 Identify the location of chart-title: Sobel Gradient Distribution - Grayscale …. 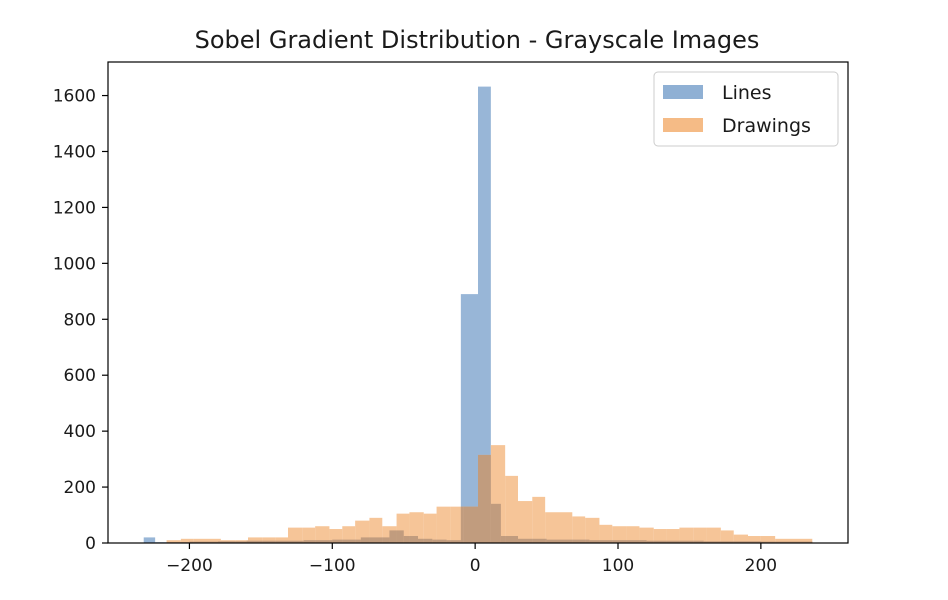
(477, 40).